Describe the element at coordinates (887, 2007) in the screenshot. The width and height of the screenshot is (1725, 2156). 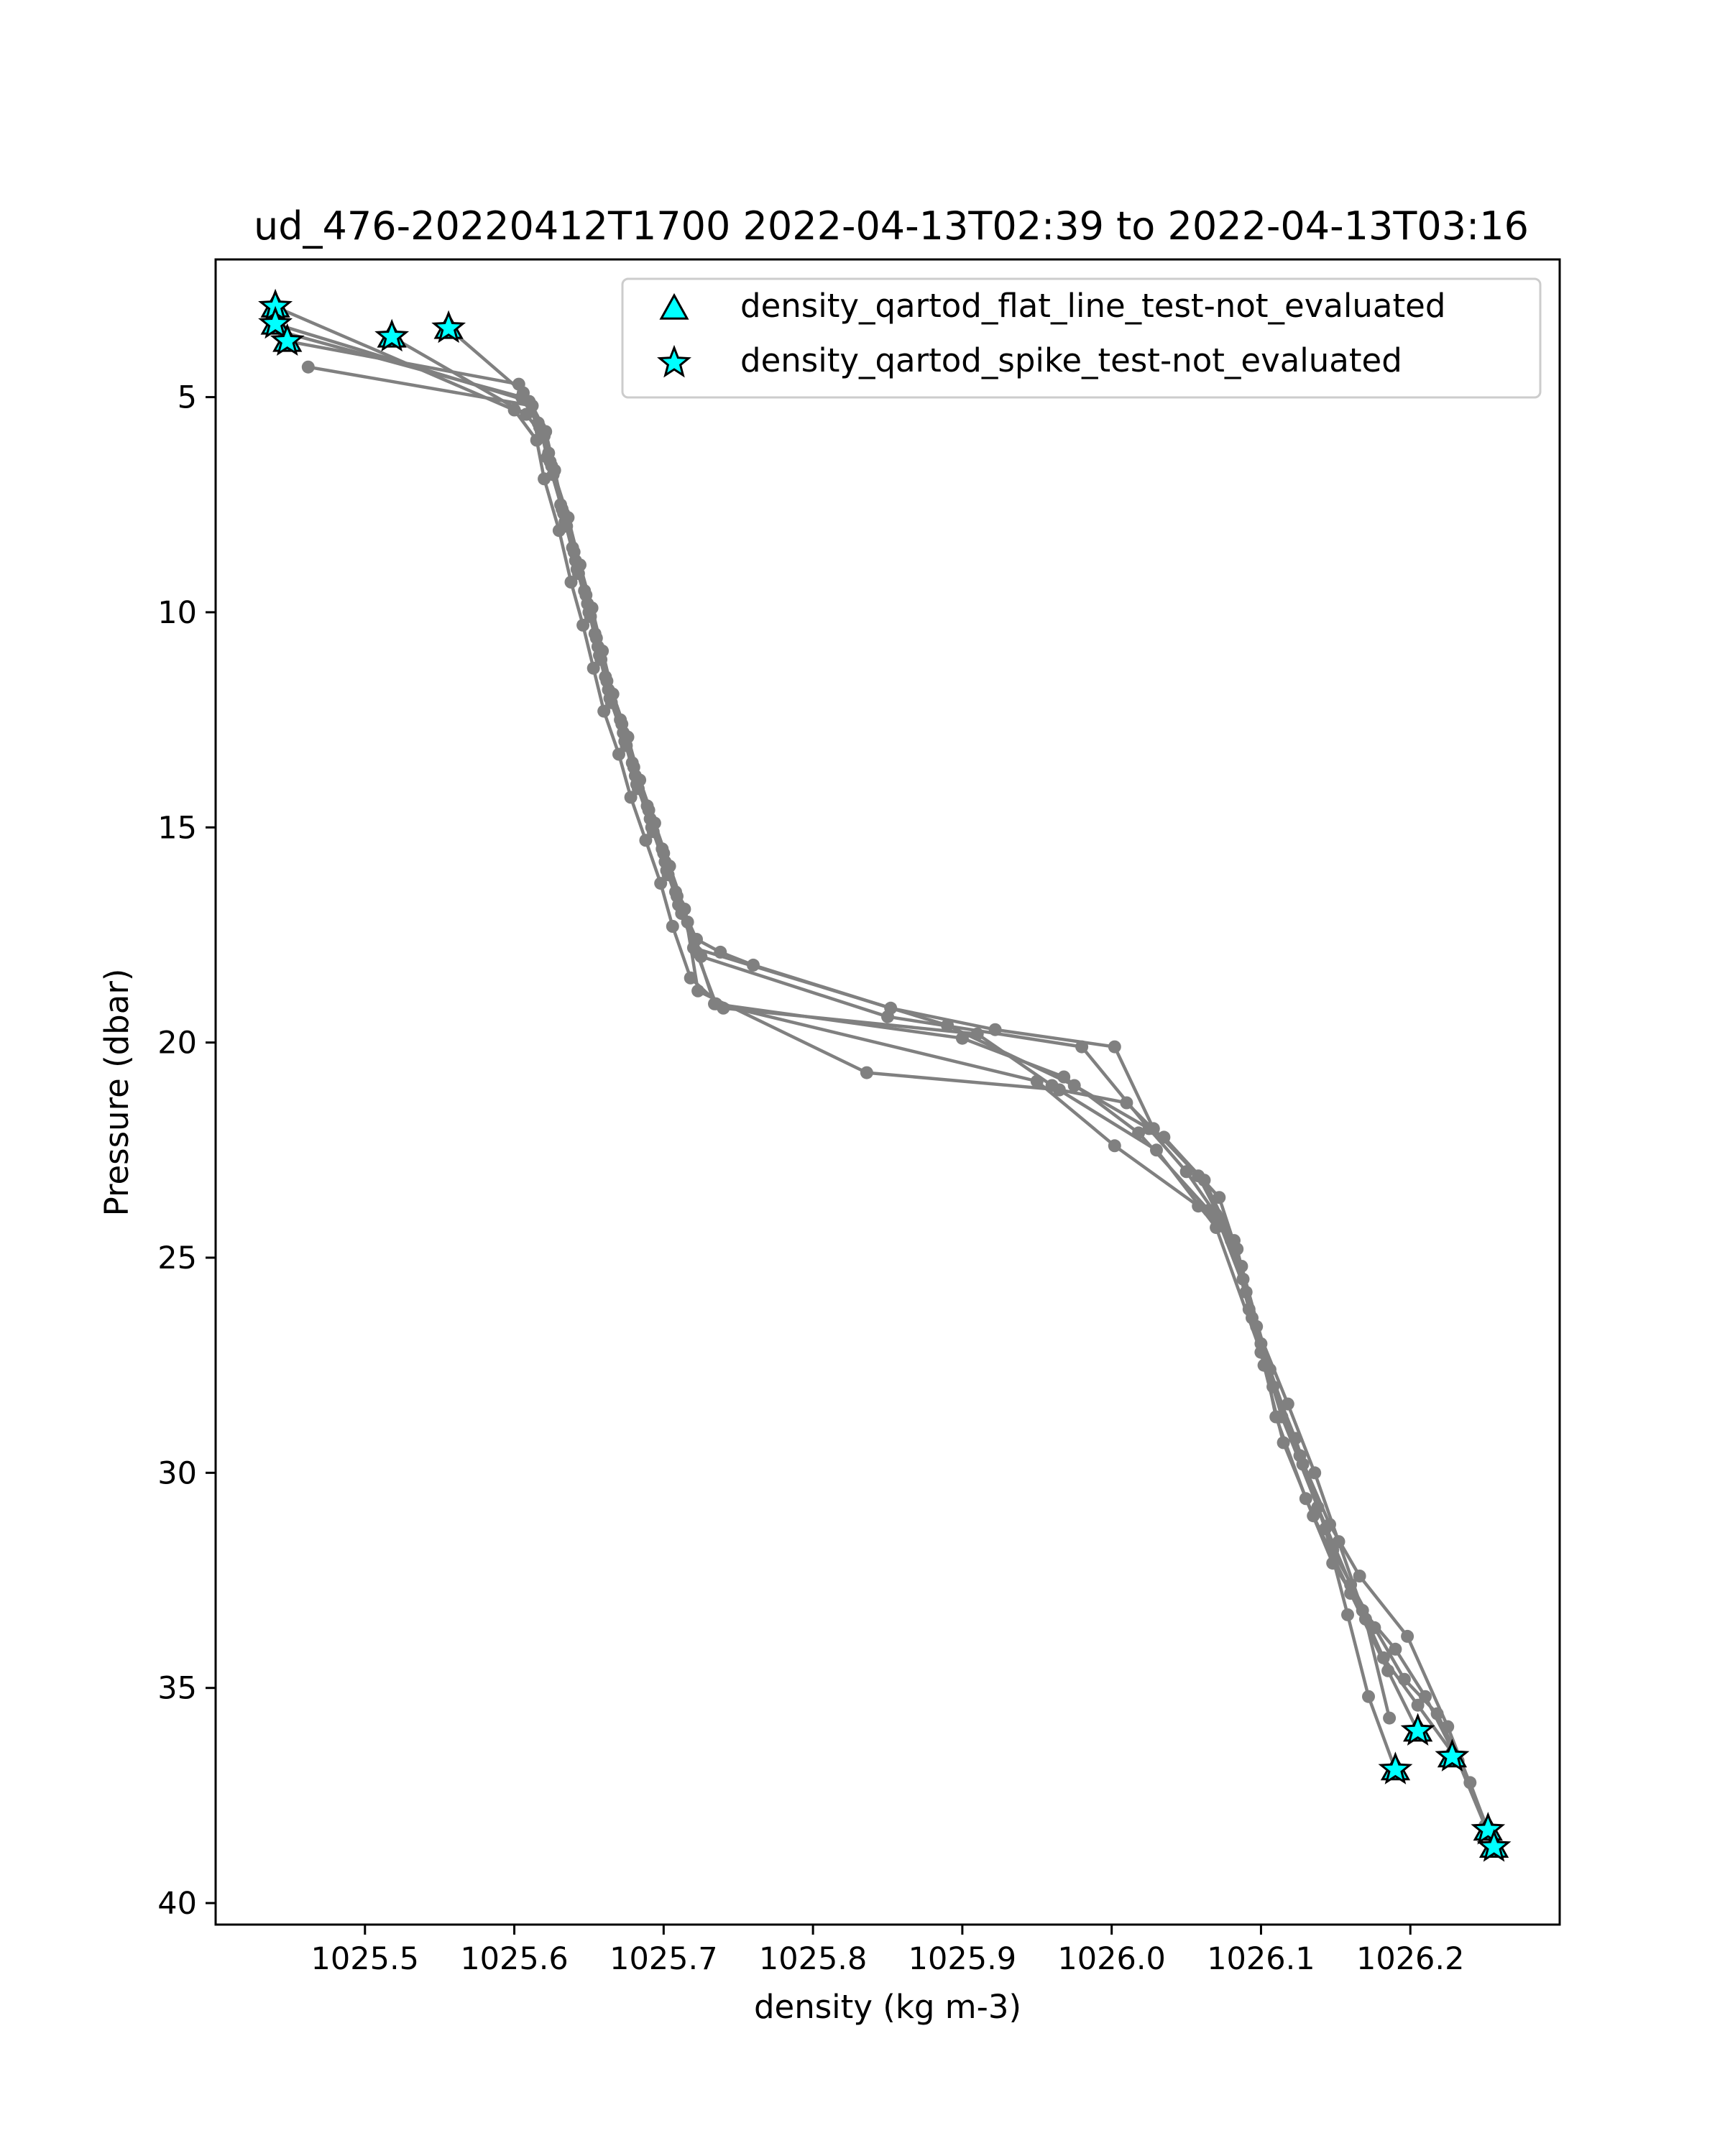
I see `x-axis-label: density (kg m-3)` at that location.